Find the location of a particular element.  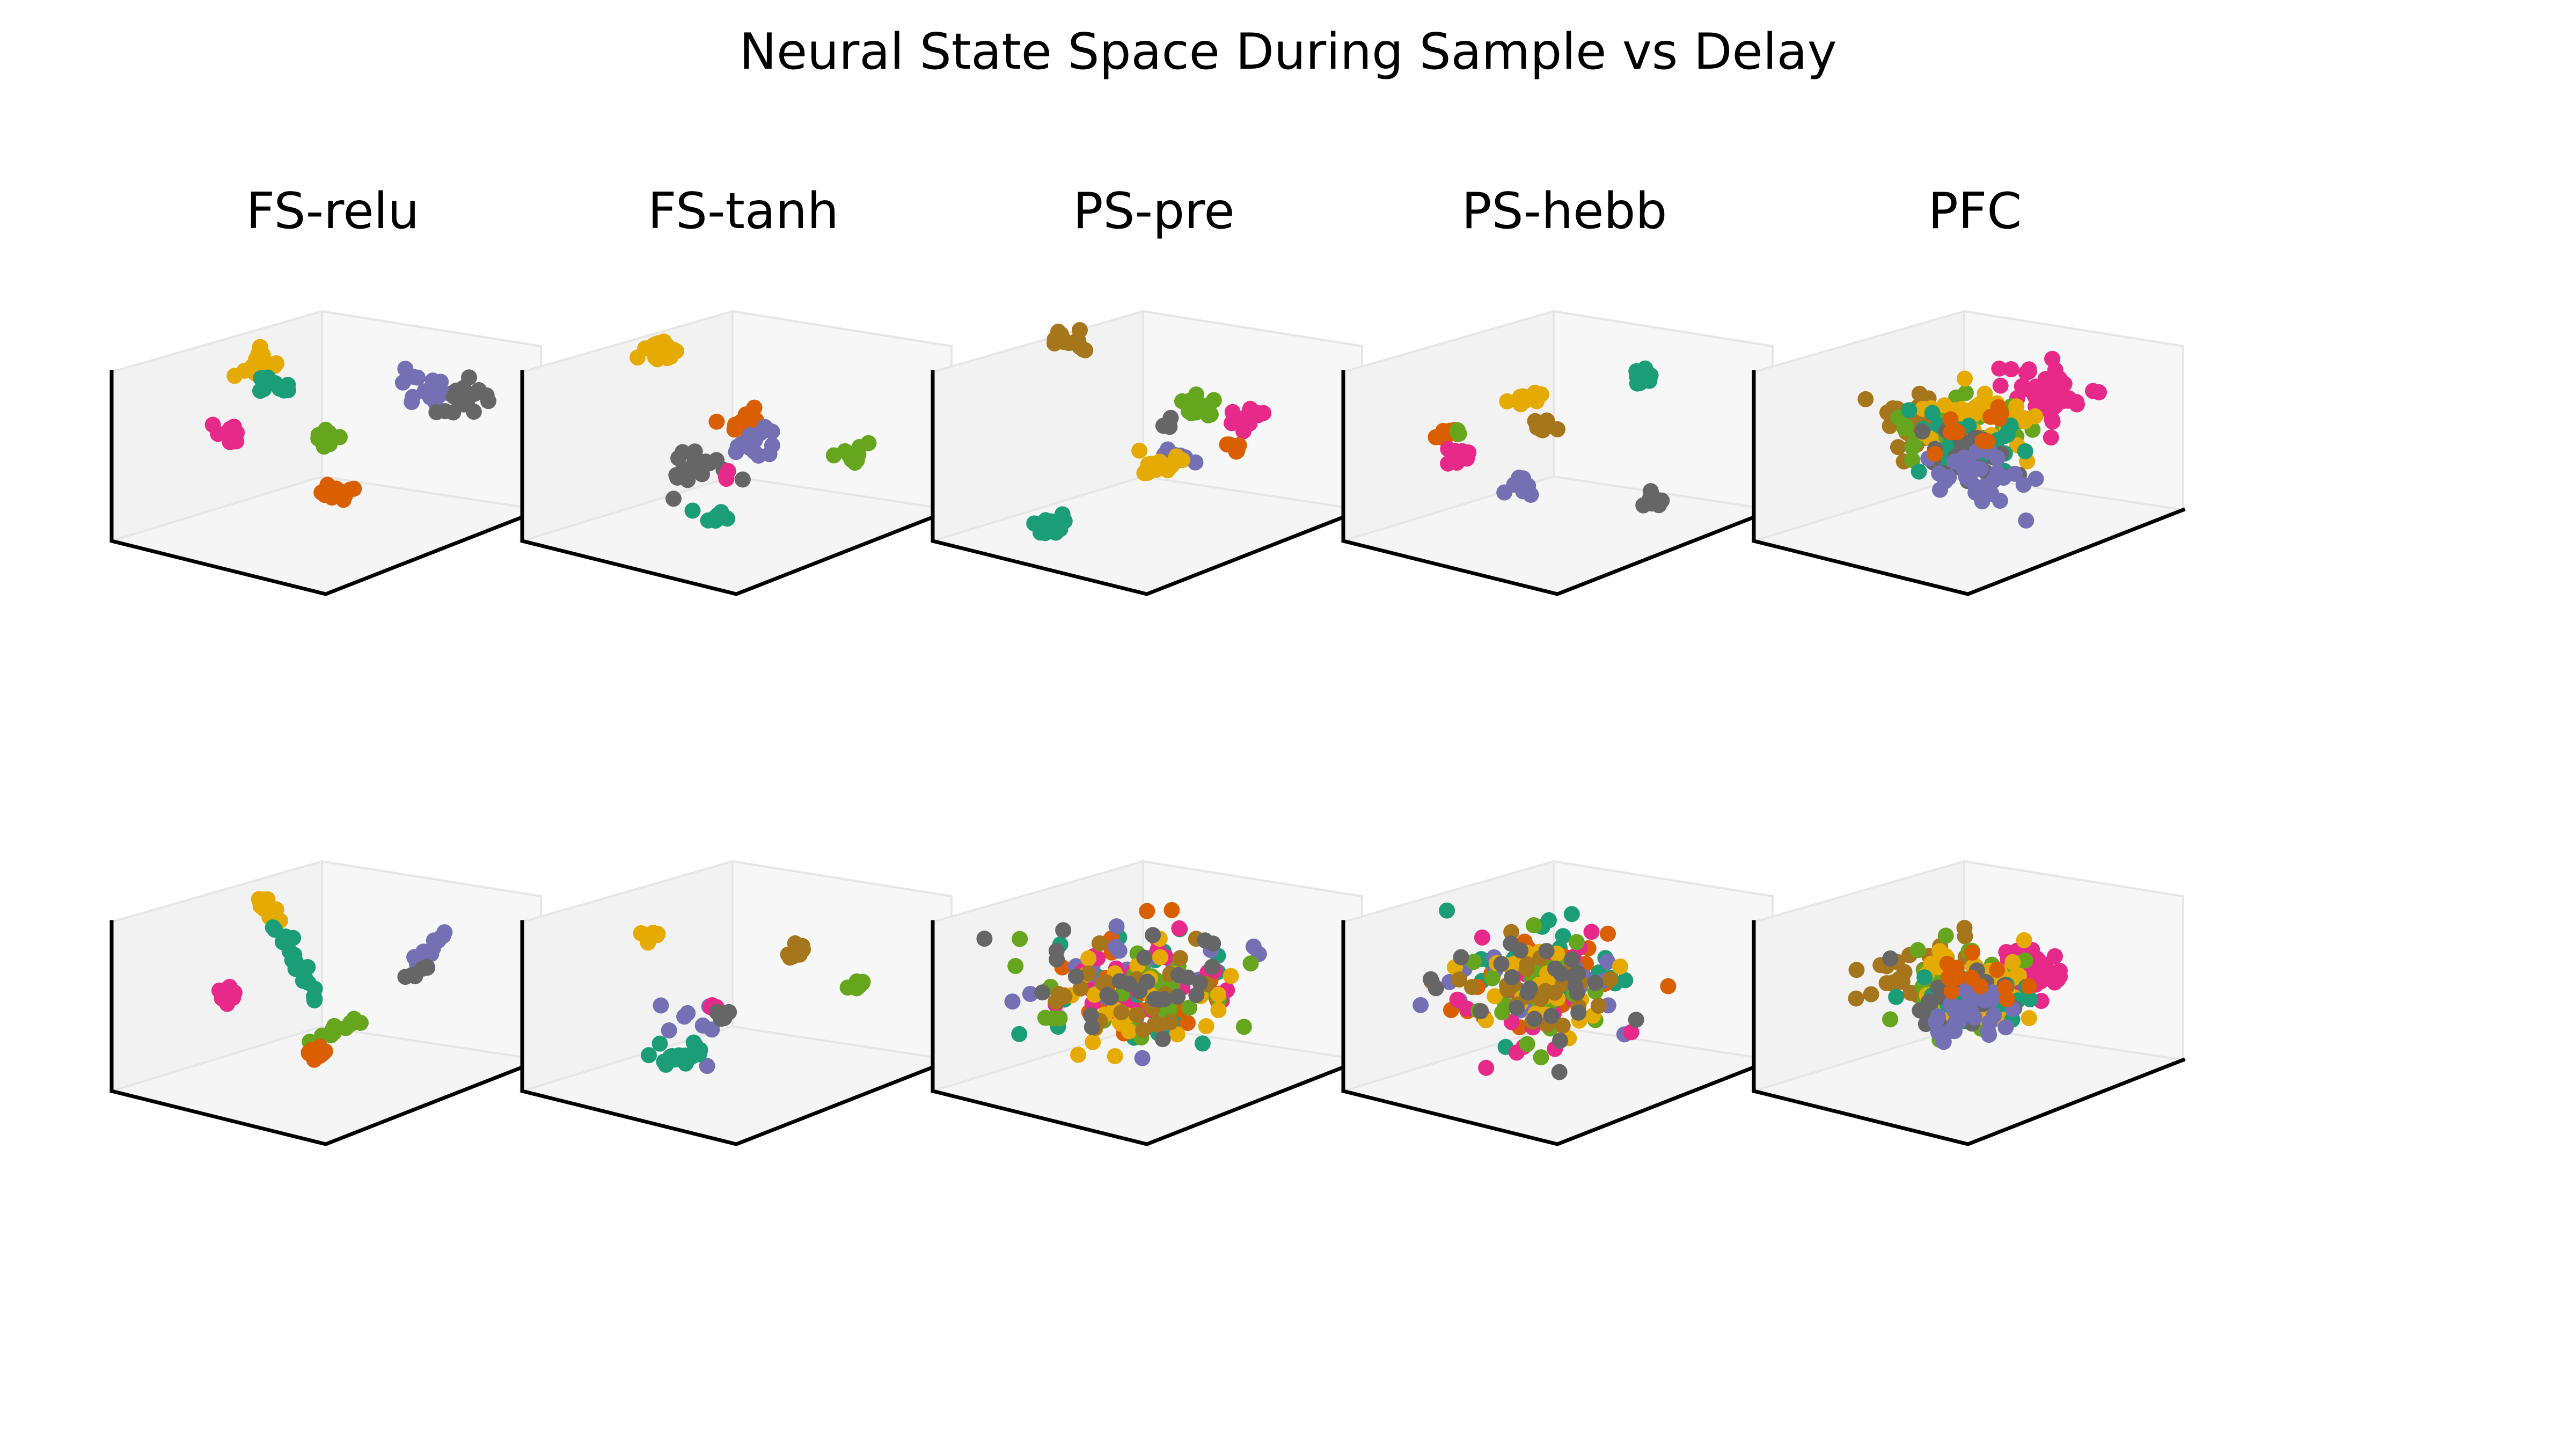

panel-pfc: PFC is located at coordinates (1968, 389).